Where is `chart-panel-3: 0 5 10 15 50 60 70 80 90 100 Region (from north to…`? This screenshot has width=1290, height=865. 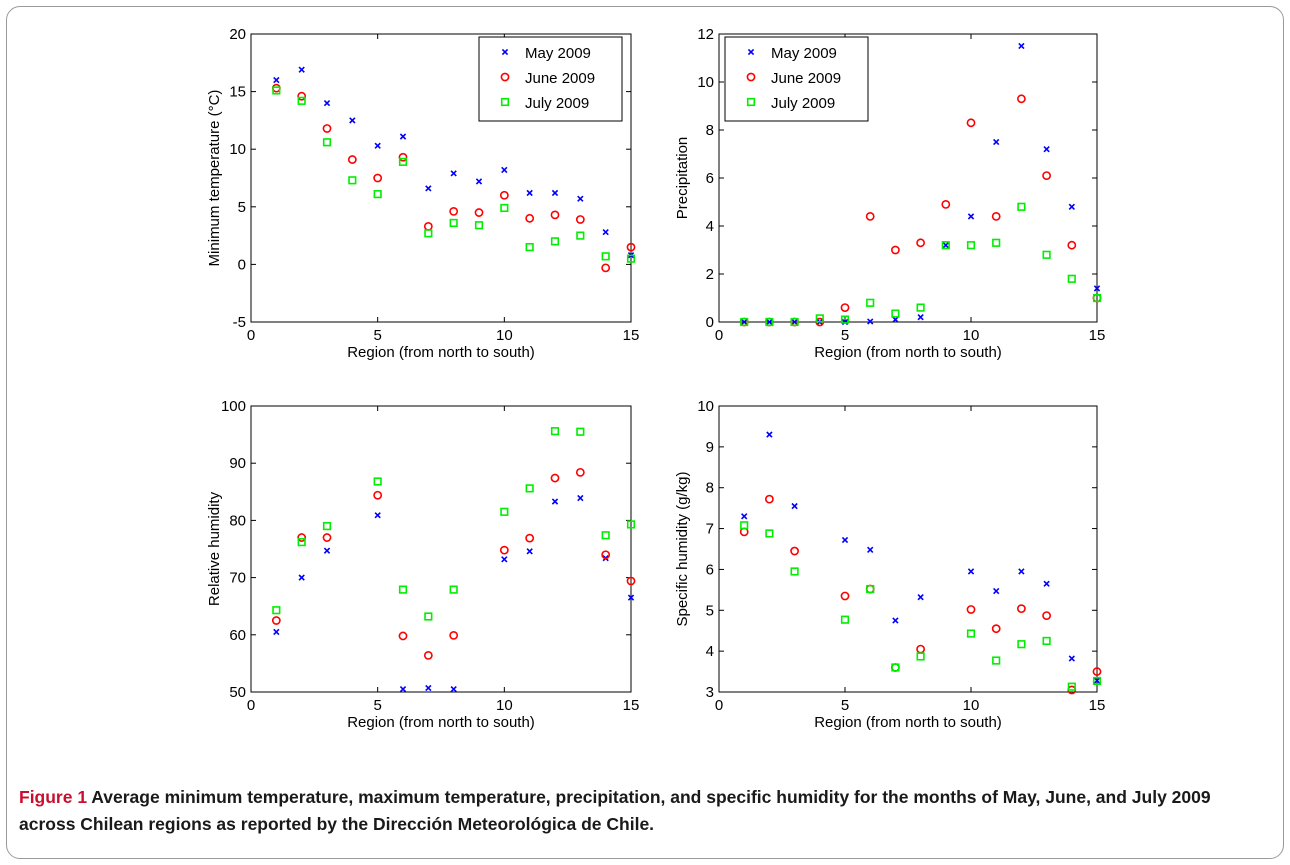 chart-panel-3: 0 5 10 15 50 60 70 80 90 100 Region (from north to… is located at coordinates (422, 564).